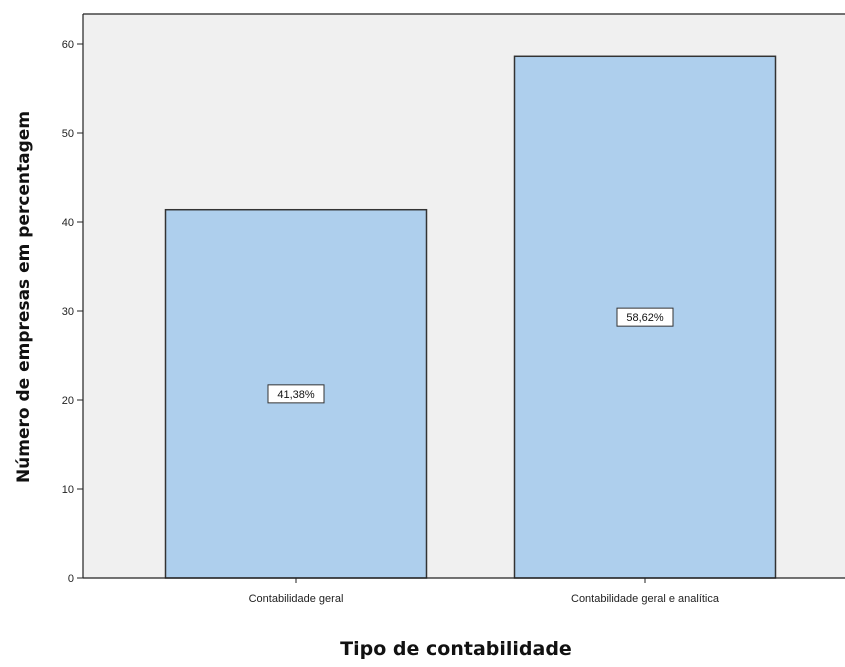 The width and height of the screenshot is (845, 667). Describe the element at coordinates (470, 355) in the screenshot. I see `data-labels-group: 41,38% 58,62%` at that location.